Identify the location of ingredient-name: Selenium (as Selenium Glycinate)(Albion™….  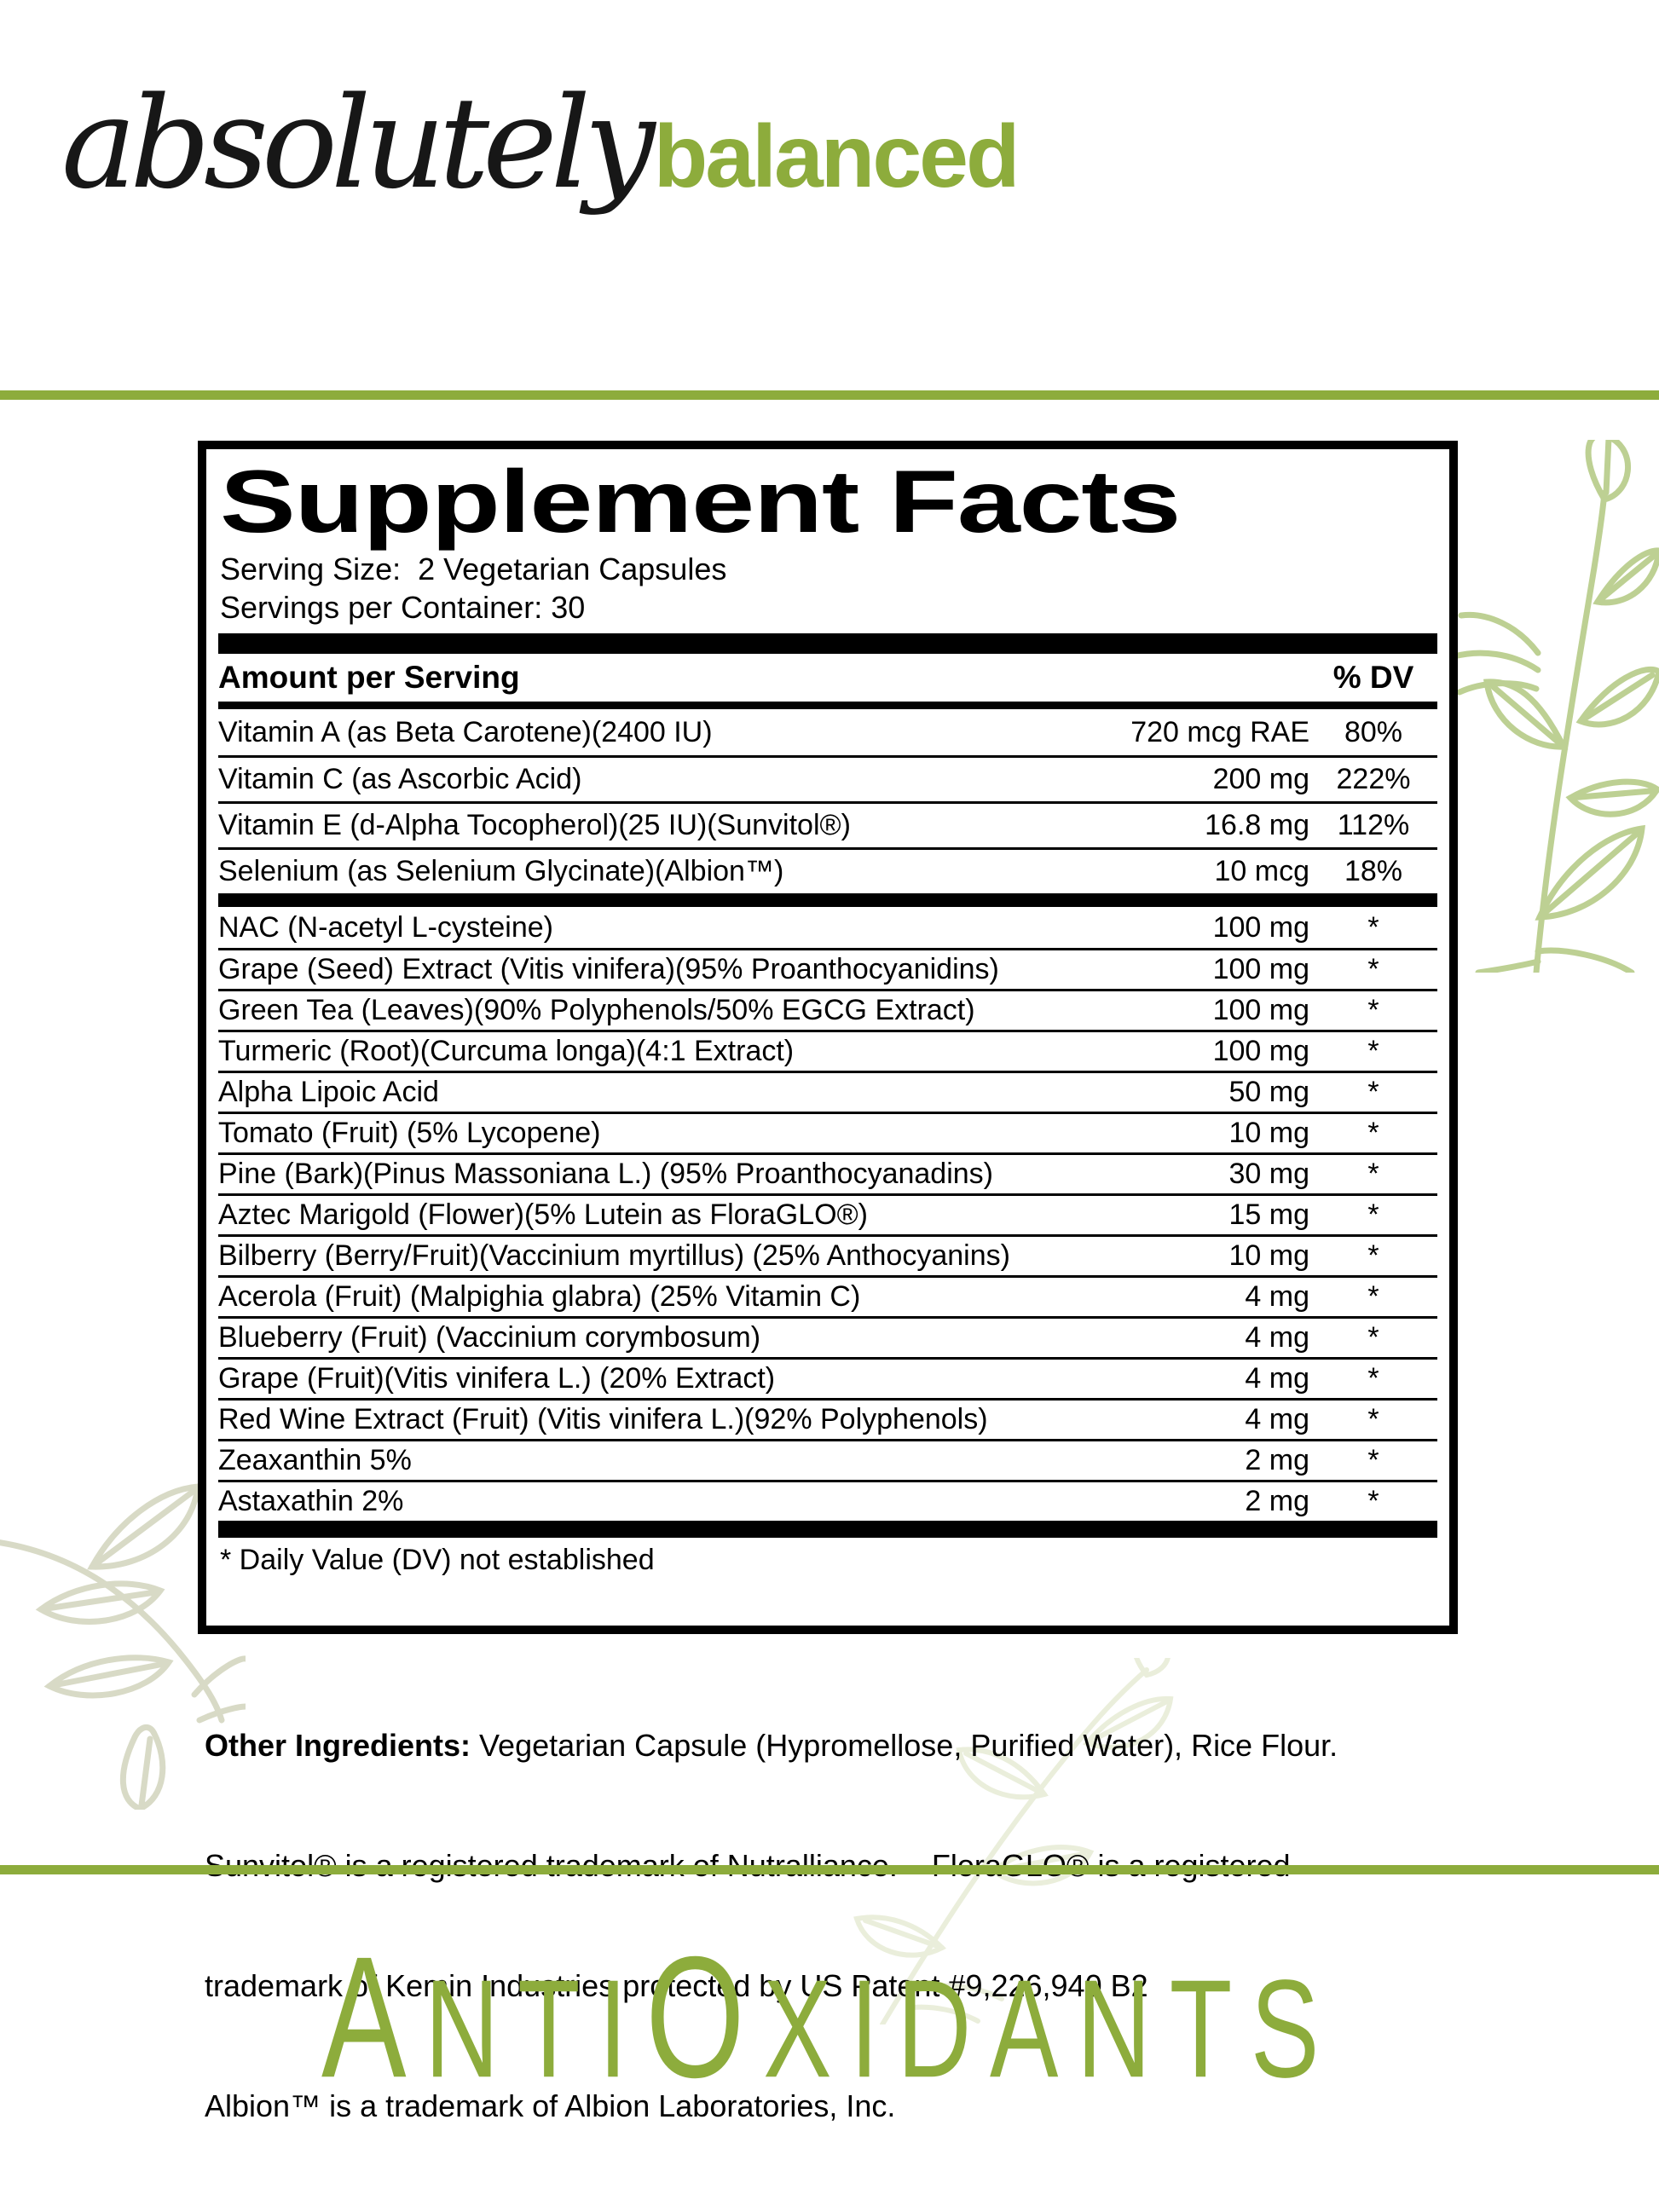
(501, 871).